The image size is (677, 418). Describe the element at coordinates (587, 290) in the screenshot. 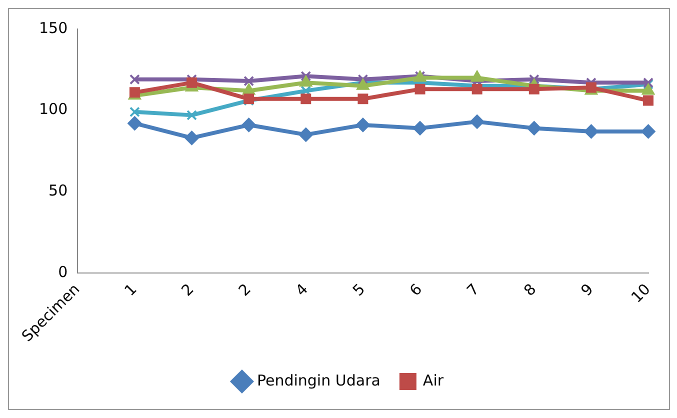

I see `x-tick-label: 9` at that location.